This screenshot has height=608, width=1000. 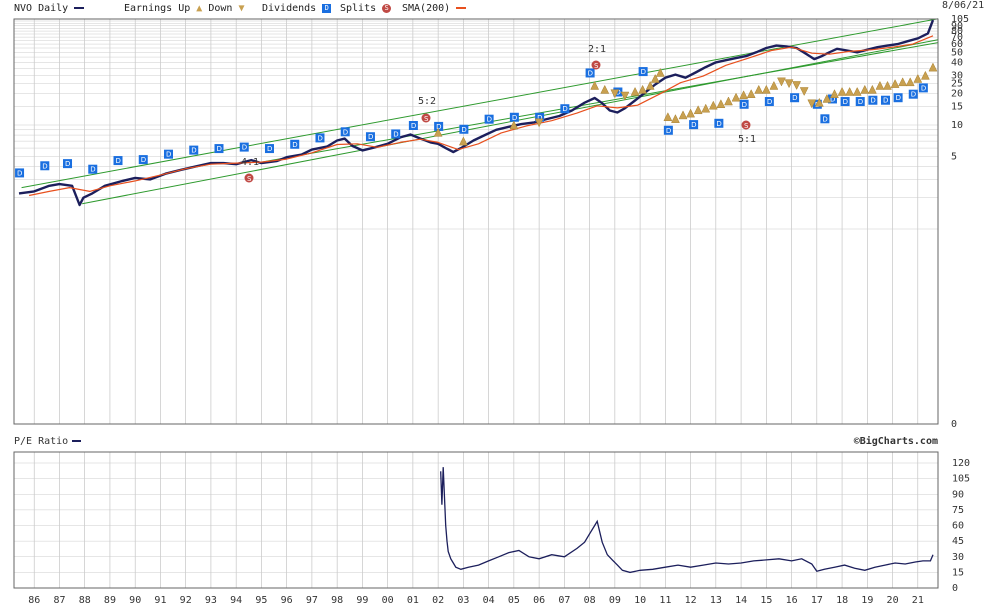 What do you see at coordinates (34, 600) in the screenshot?
I see `x-tick-label: 86` at bounding box center [34, 600].